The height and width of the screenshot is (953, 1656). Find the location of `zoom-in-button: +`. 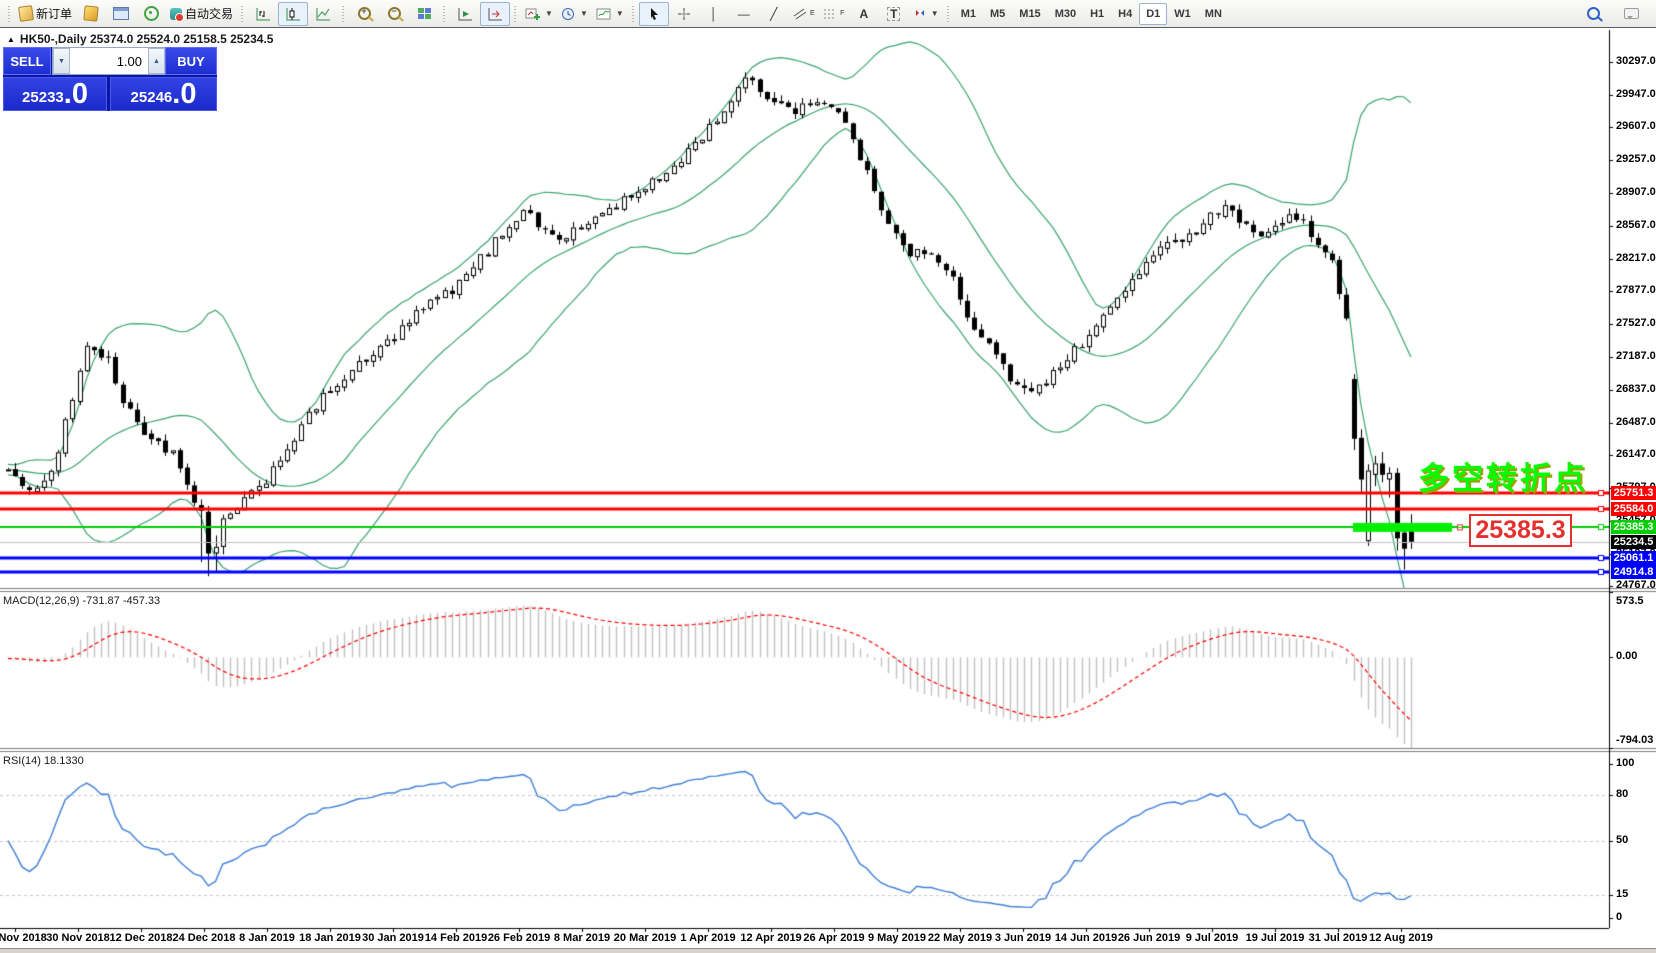

zoom-in-button: + is located at coordinates (364, 14).